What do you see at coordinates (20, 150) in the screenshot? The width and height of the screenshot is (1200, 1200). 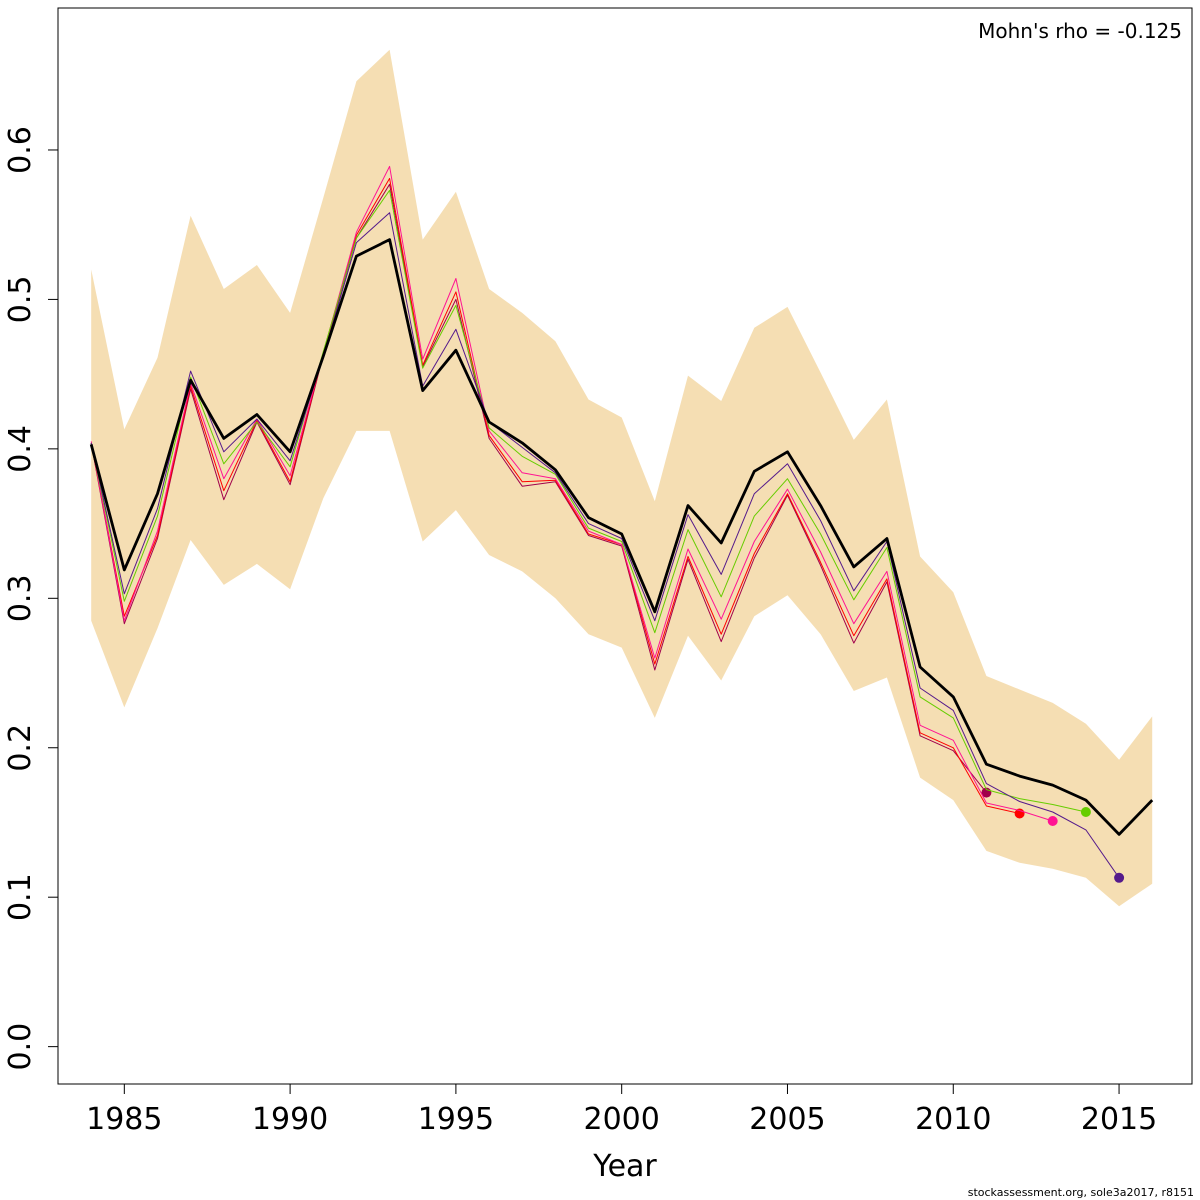 I see `y-tick-label: 0.6` at bounding box center [20, 150].